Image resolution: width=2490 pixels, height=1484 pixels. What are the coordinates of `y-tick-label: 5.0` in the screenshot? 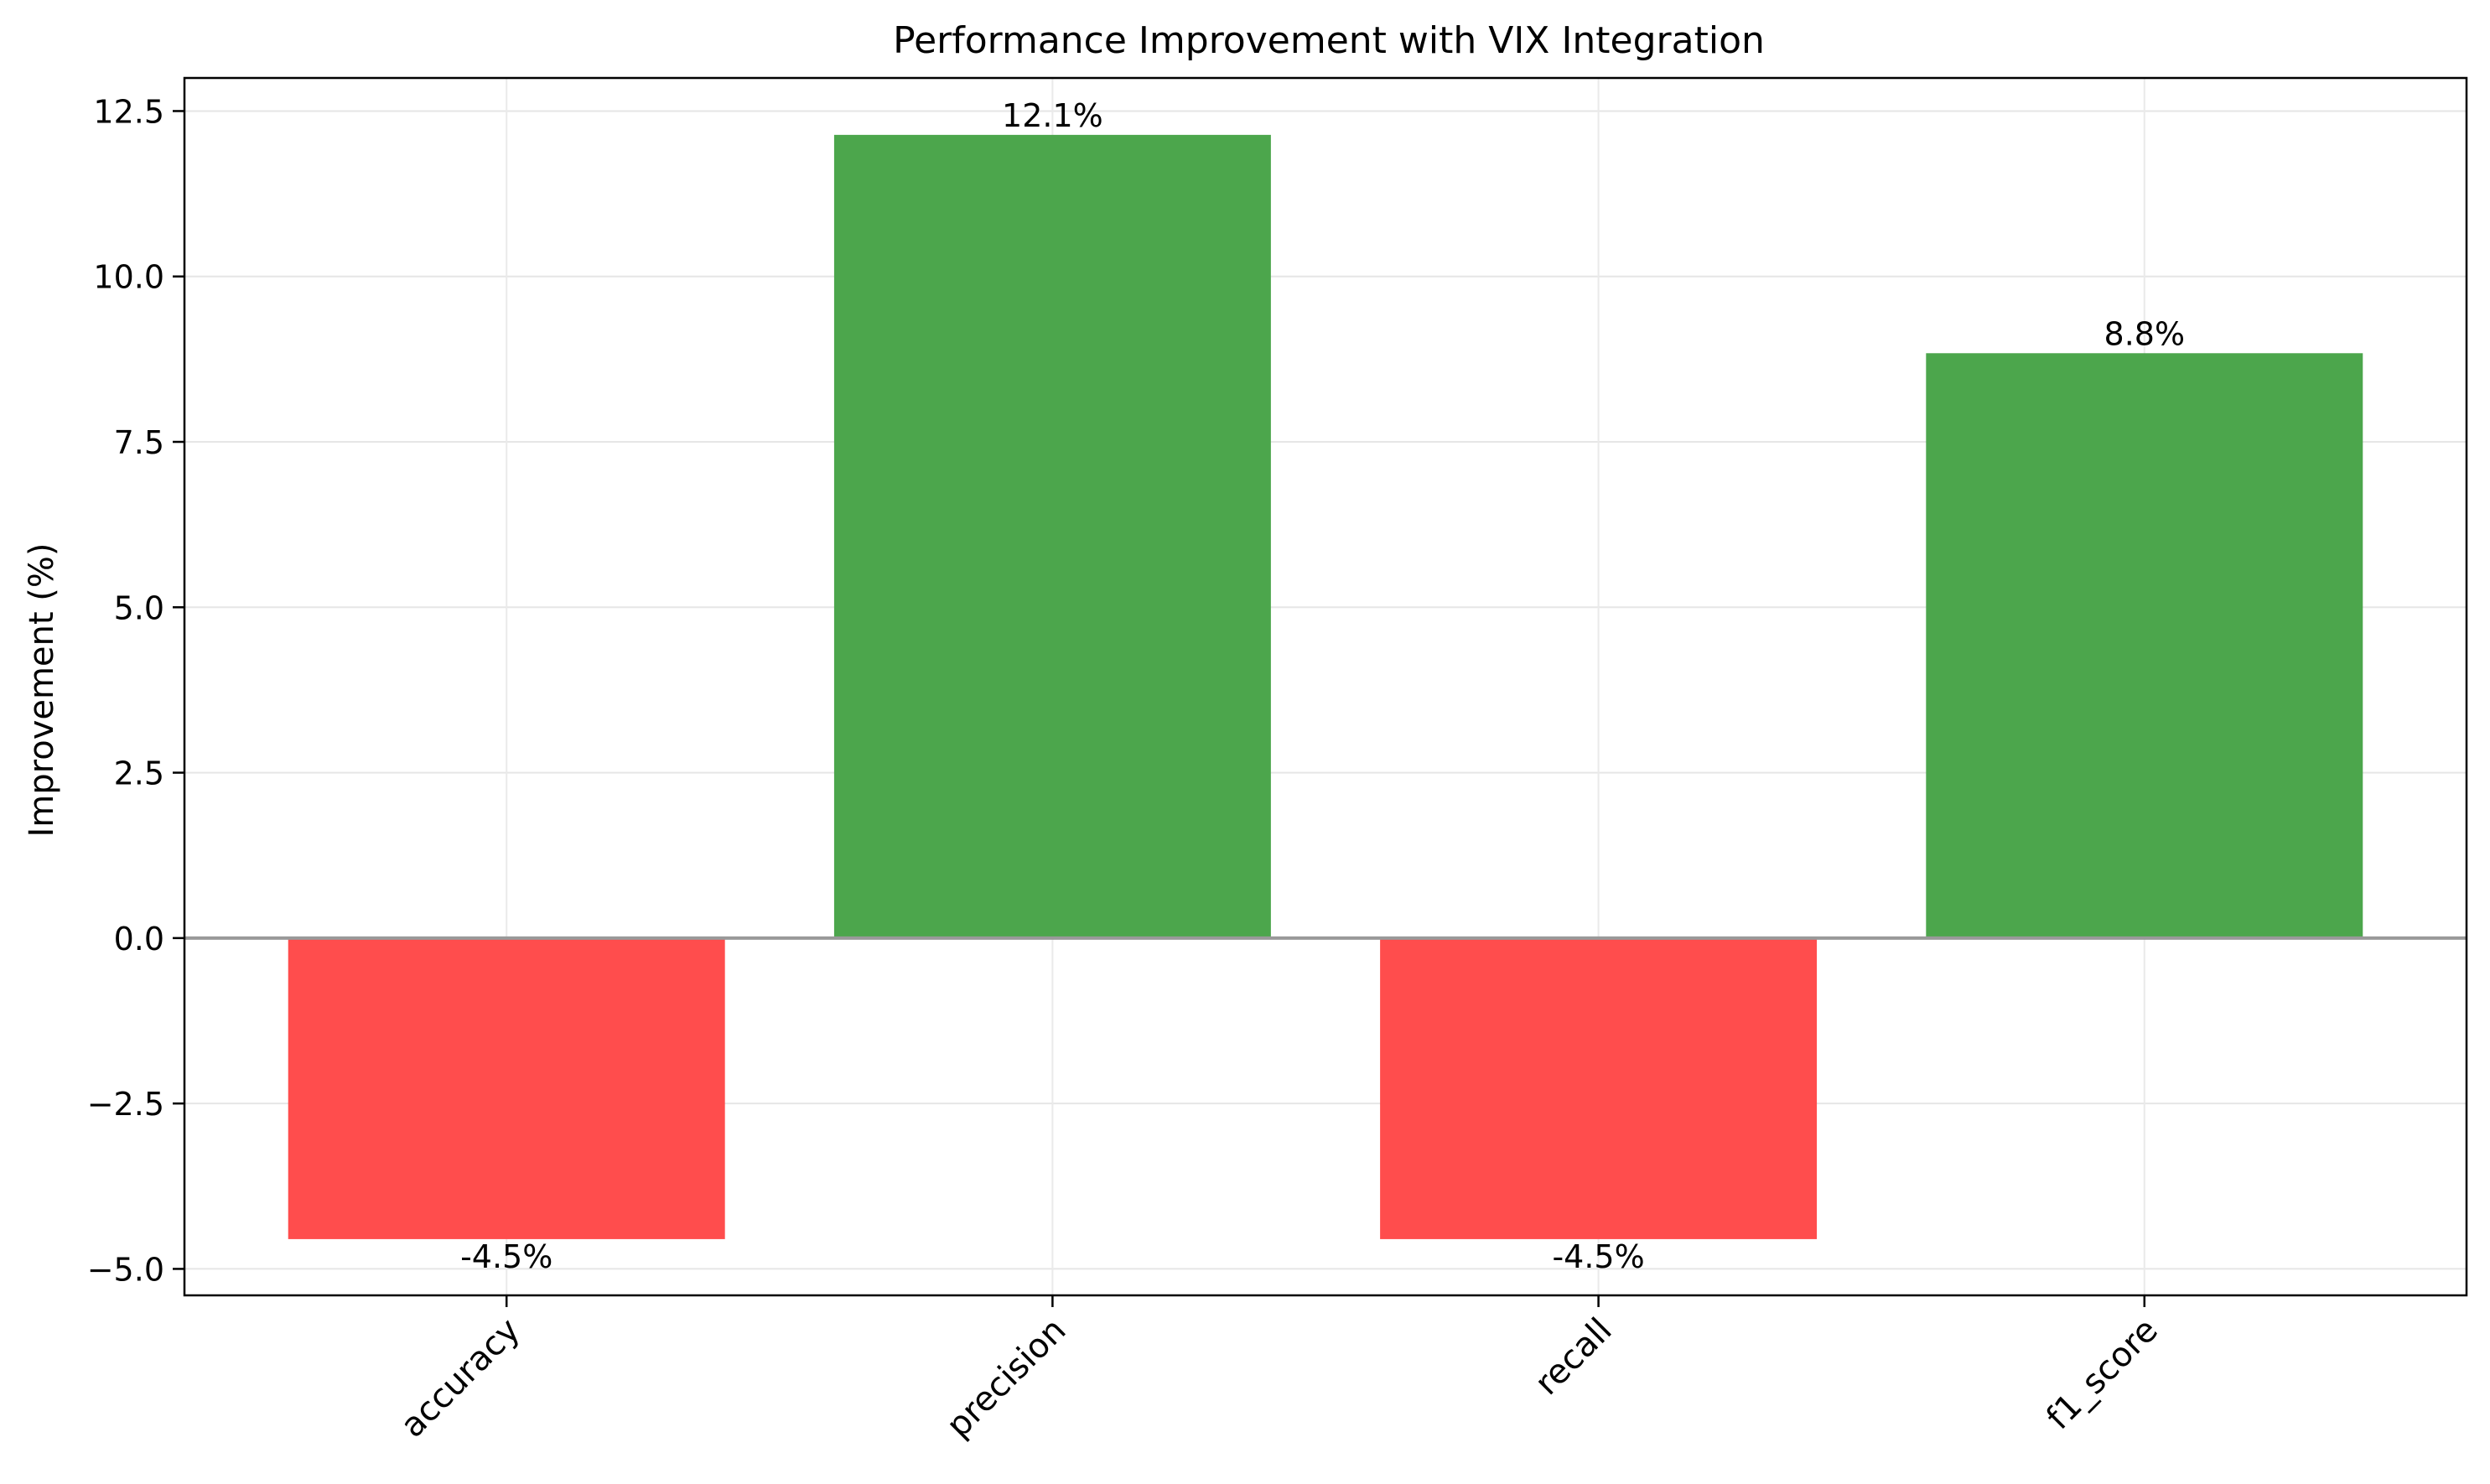 It's located at (139, 607).